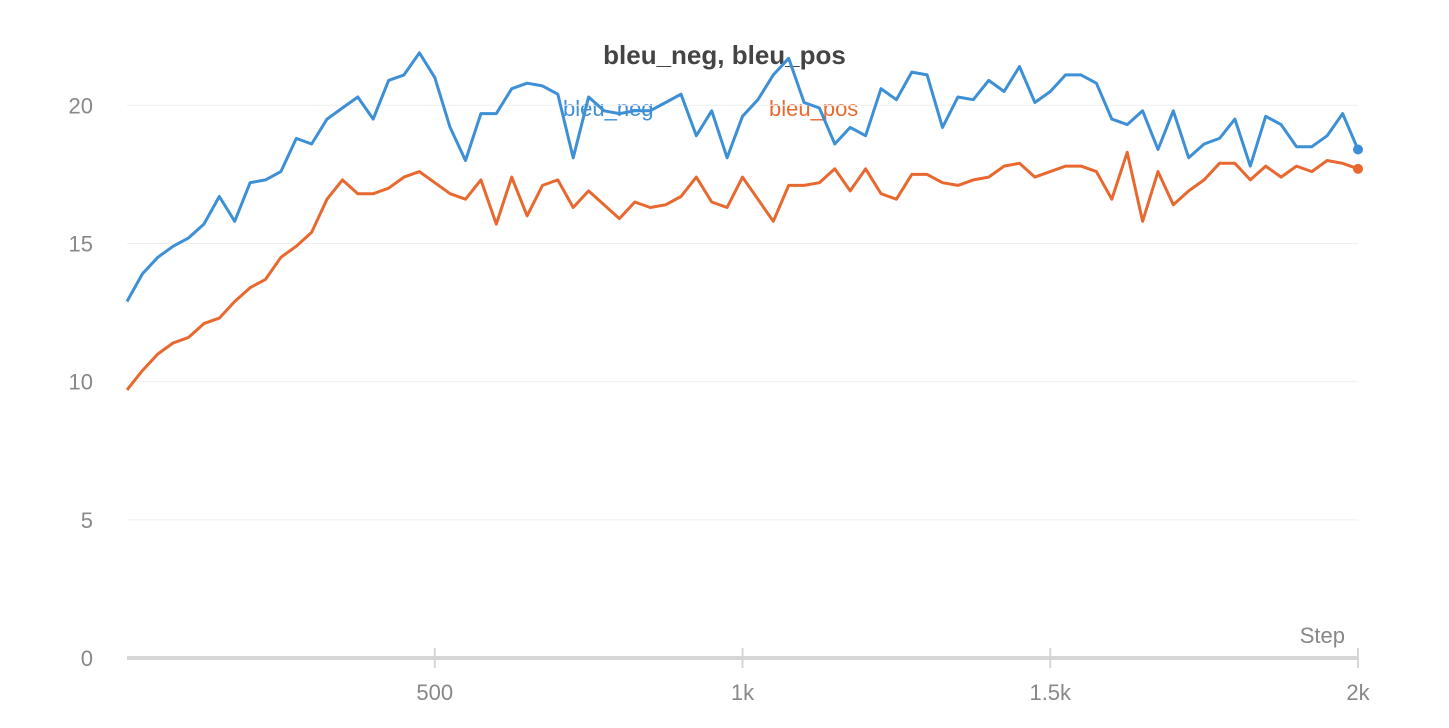 The image size is (1449, 728). I want to click on series-end-point-bleu-neg, so click(1358, 149).